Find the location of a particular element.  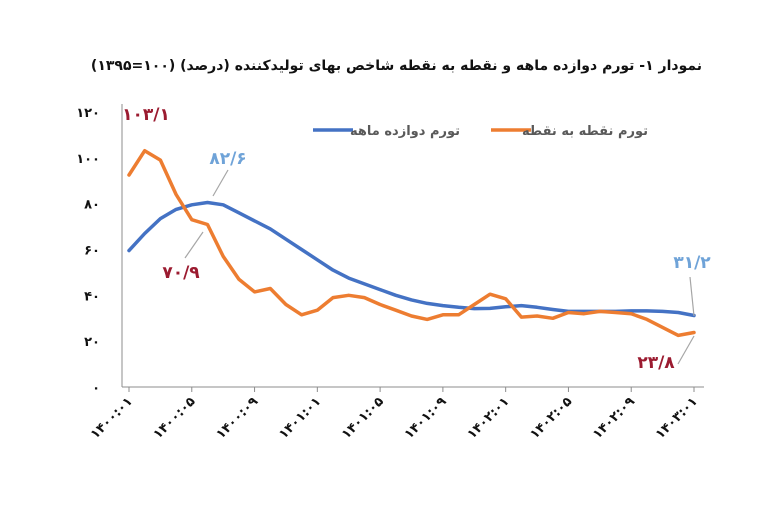

annotation-peak-point-to-point: ۱۰۳/۱ is located at coordinates (146, 115).